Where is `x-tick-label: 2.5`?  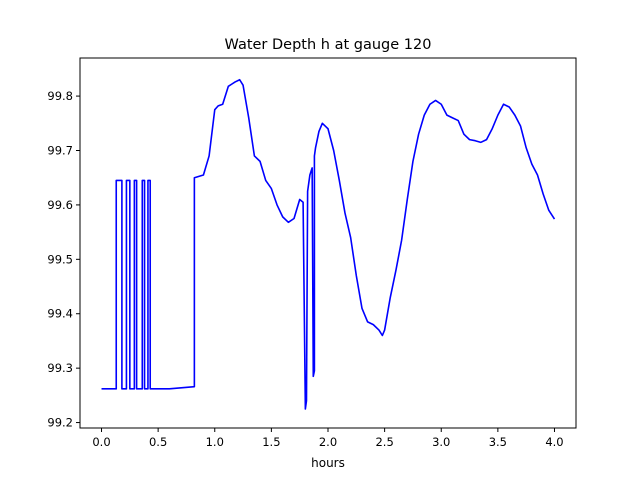
x-tick-label: 2.5 is located at coordinates (384, 442).